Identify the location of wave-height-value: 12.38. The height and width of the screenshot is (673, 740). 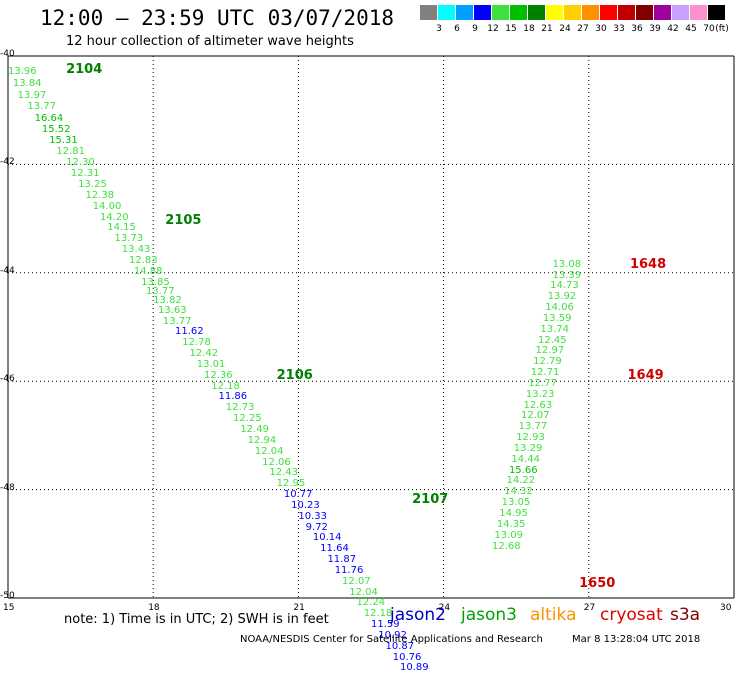
(100, 195).